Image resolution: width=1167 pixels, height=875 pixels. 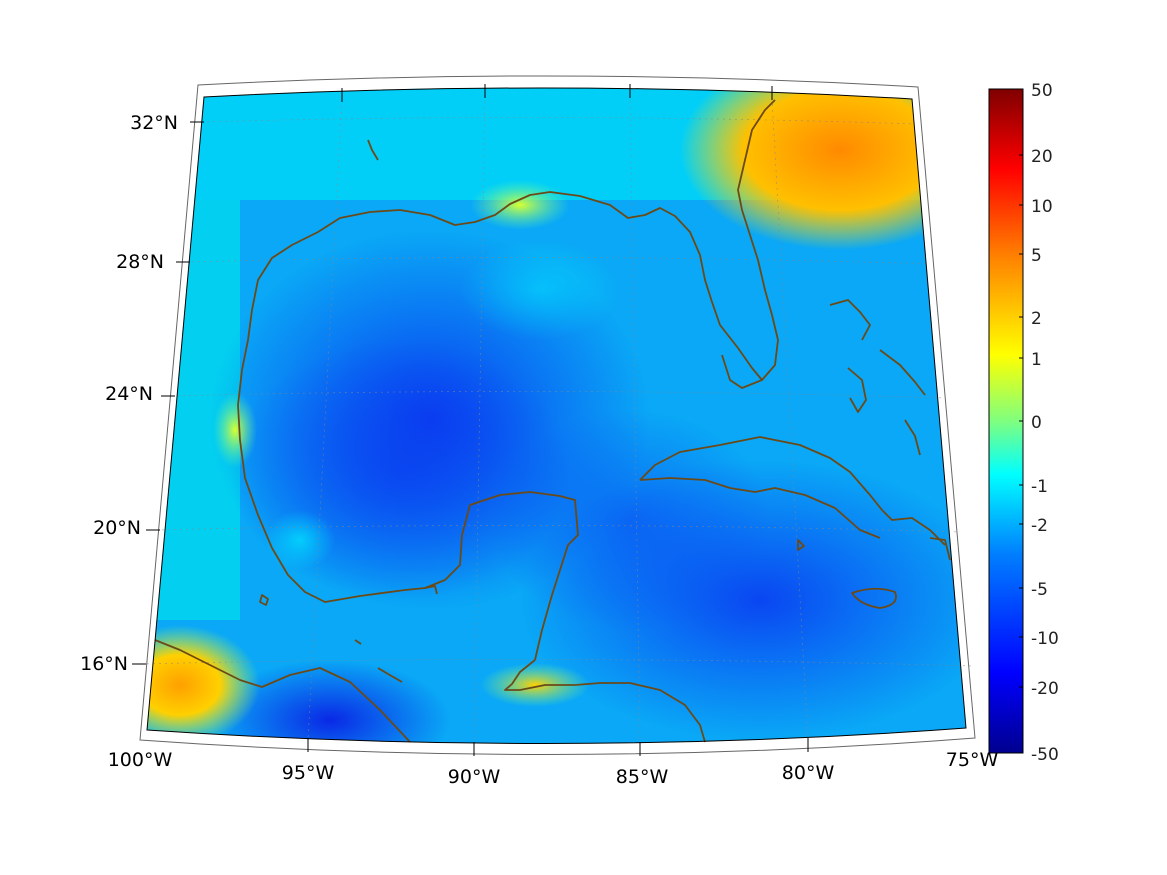 What do you see at coordinates (1039, 487) in the screenshot?
I see `colorbar-label-neg1: -1` at bounding box center [1039, 487].